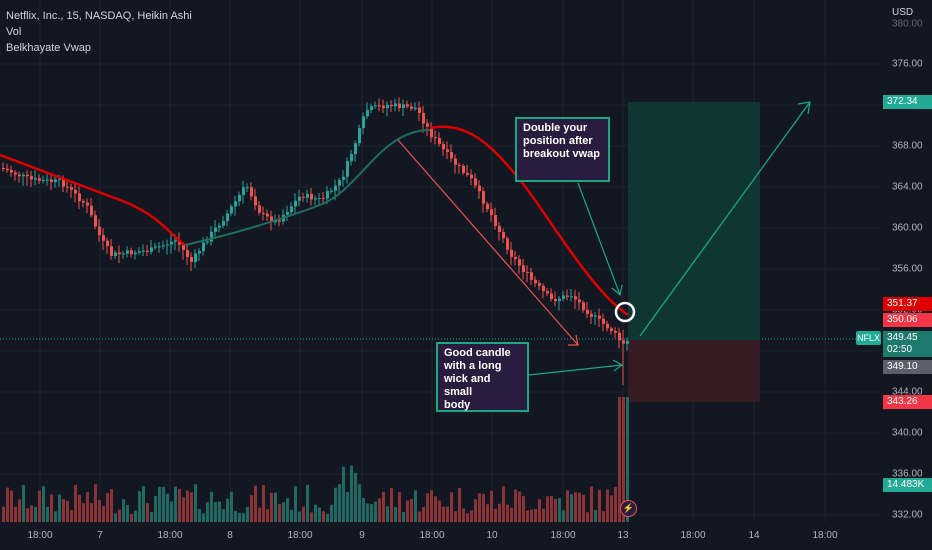 The image size is (932, 550). Describe the element at coordinates (14, 32) in the screenshot. I see `volume-indicator-label: Vol` at that location.